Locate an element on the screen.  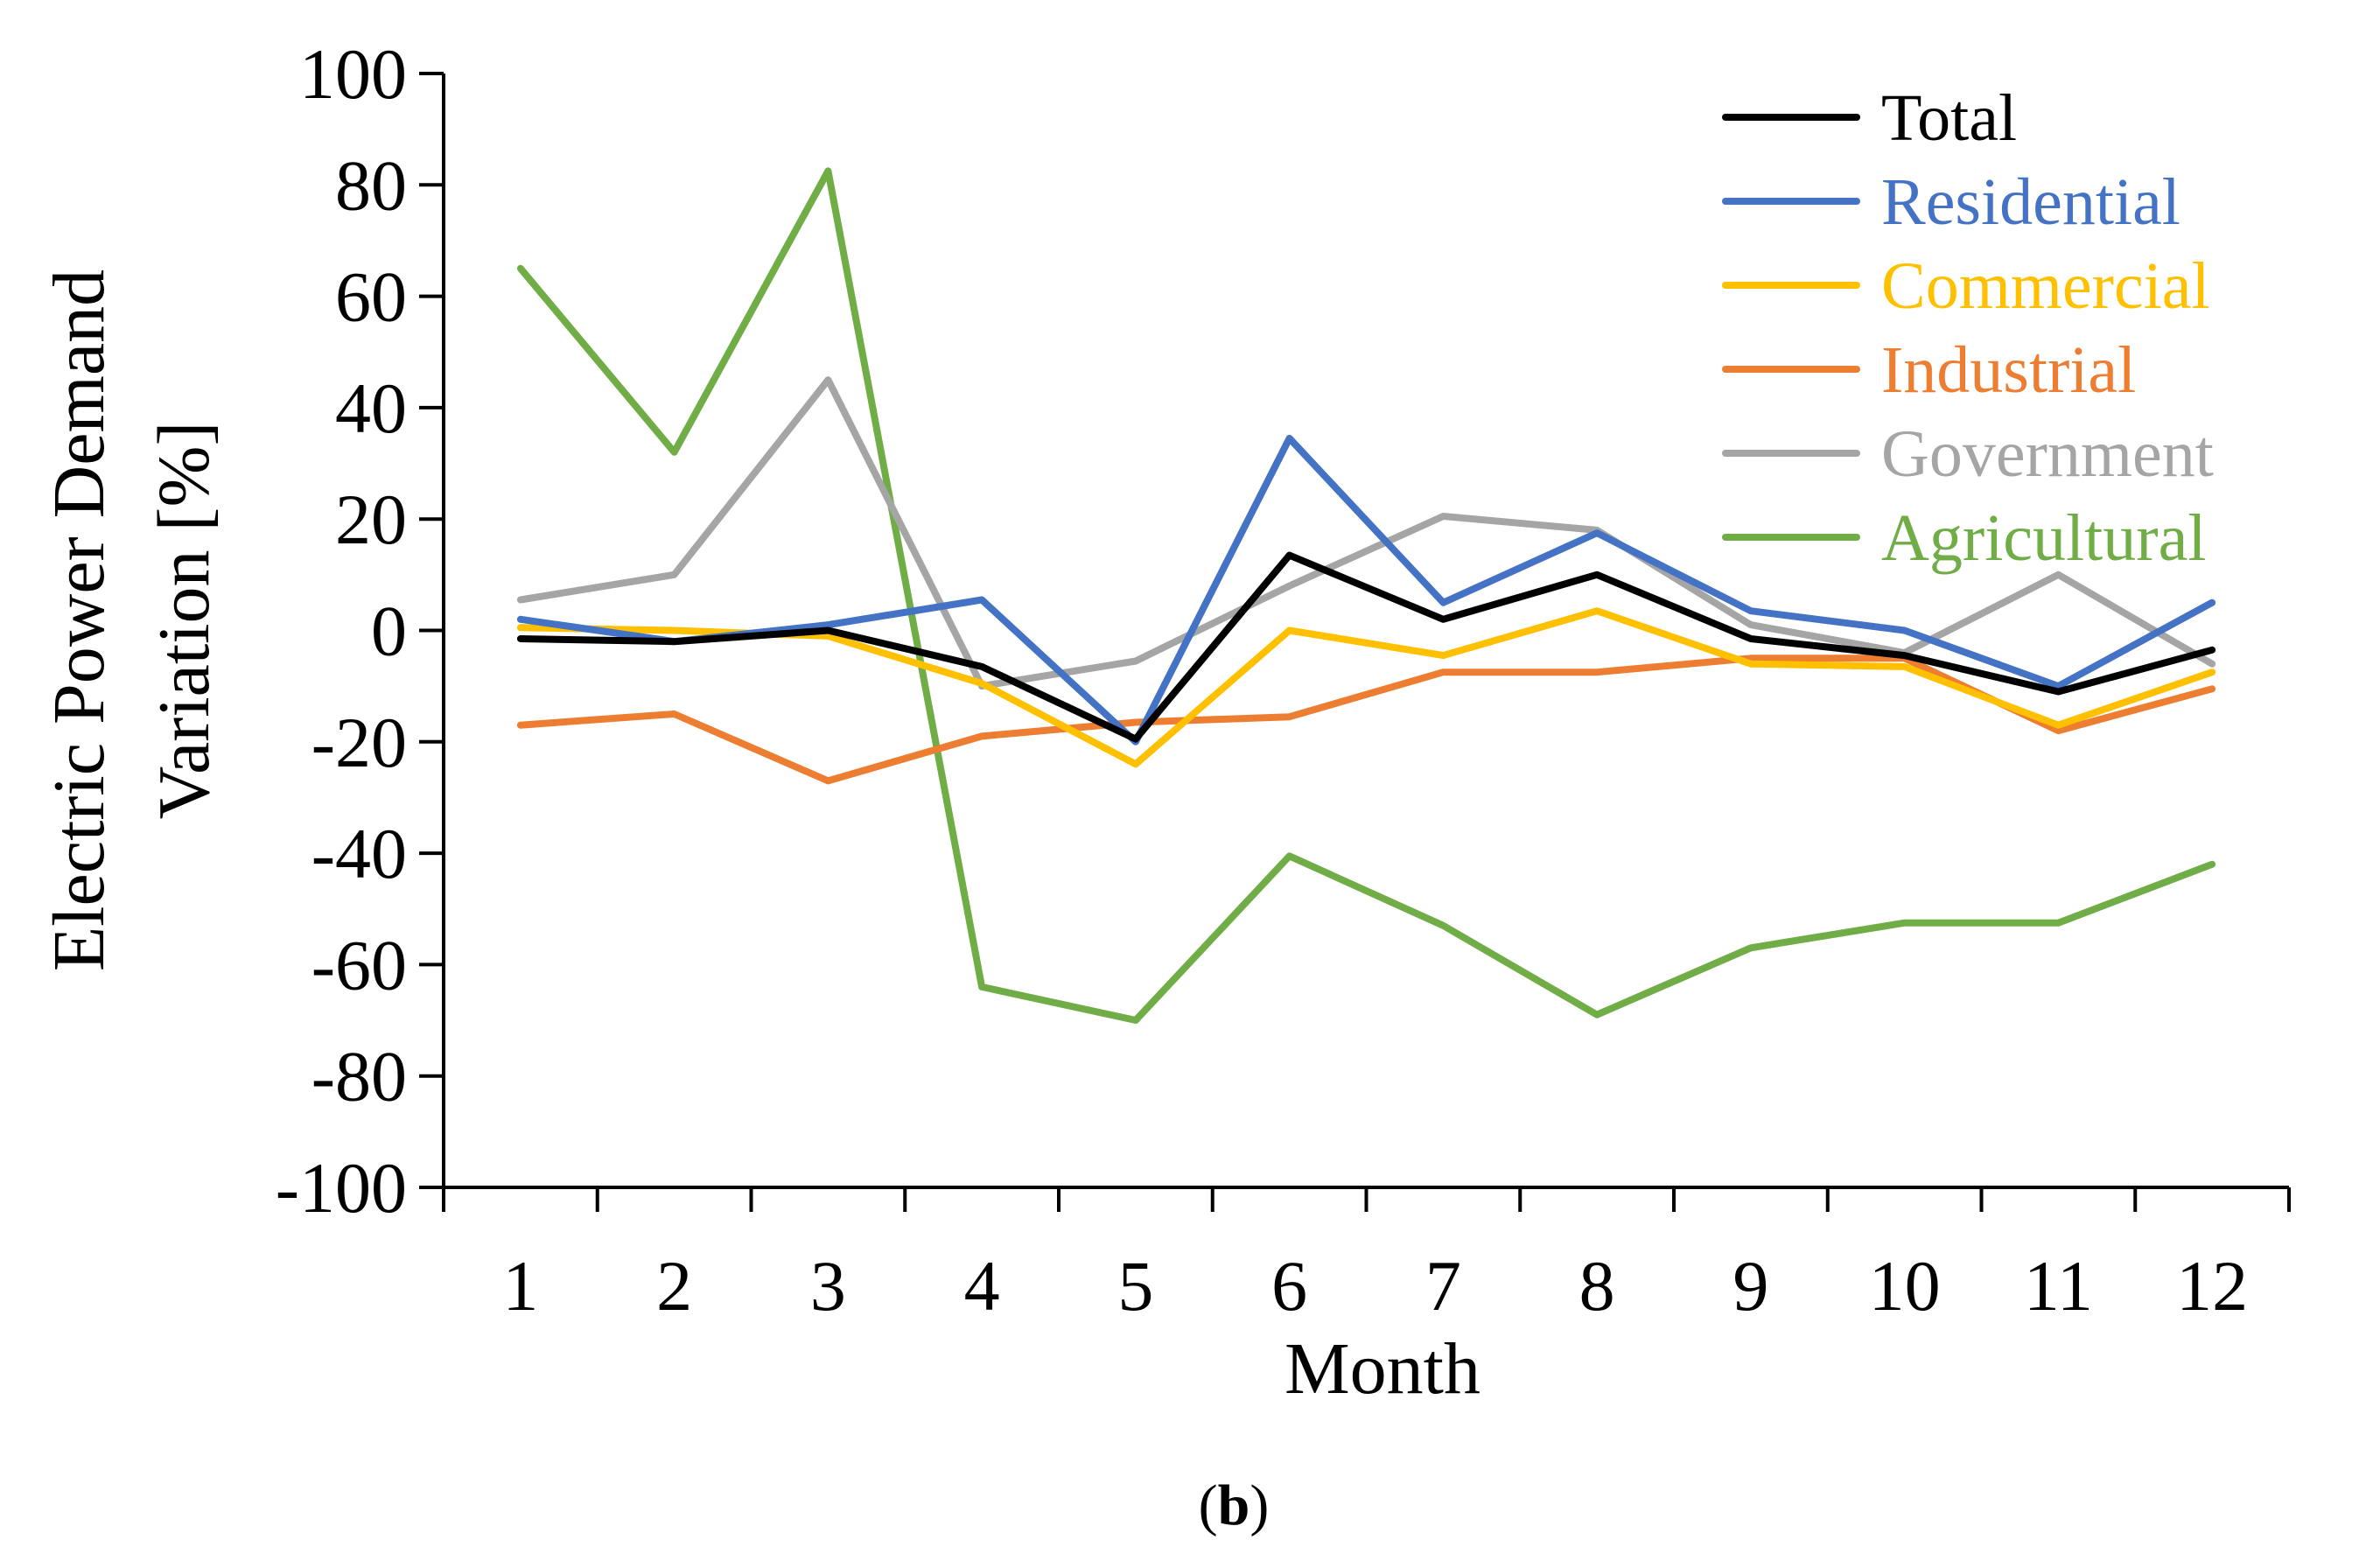
y-axis-label-line2: Variation [%] is located at coordinates (184, 621).